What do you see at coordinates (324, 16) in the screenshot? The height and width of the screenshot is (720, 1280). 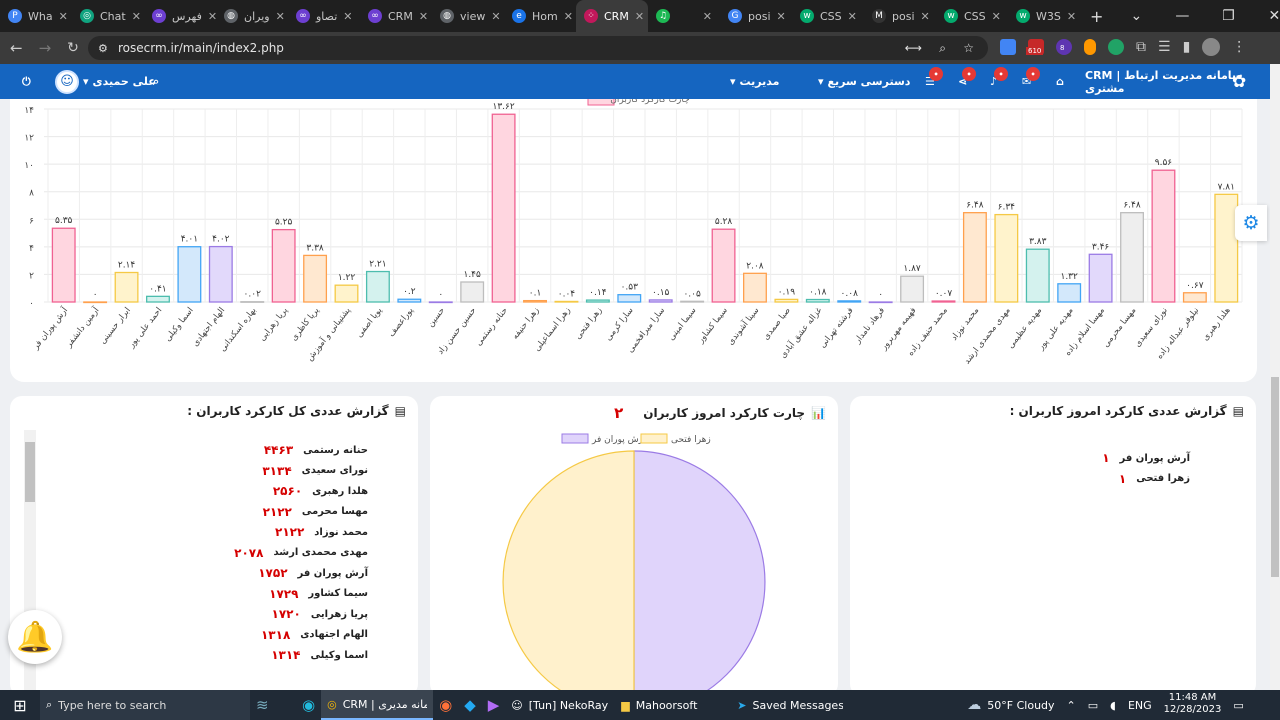 I see `browser-tab: ∞ تصاو ✕` at bounding box center [324, 16].